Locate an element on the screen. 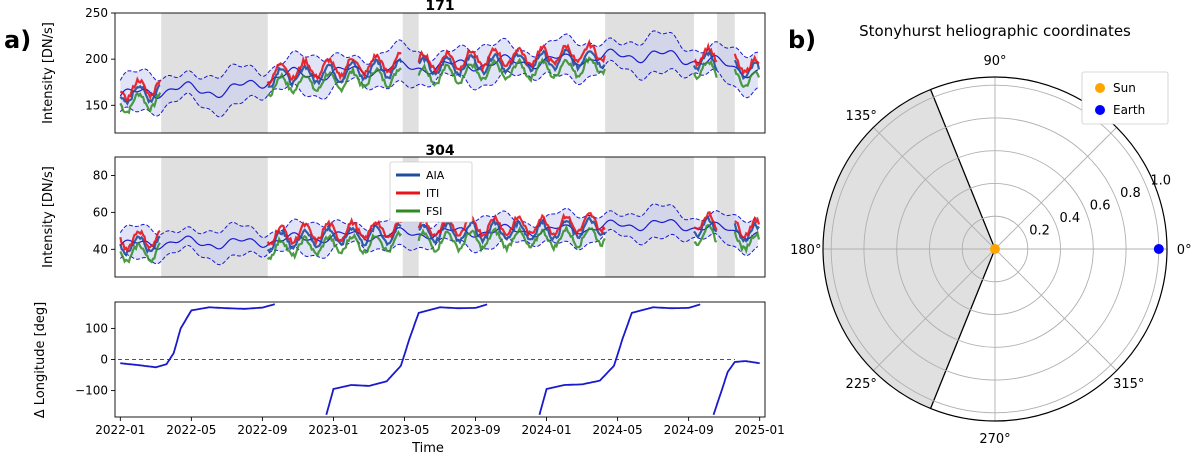 The height and width of the screenshot is (452, 1200). xtick-label: 2022-09 is located at coordinates (262, 430).